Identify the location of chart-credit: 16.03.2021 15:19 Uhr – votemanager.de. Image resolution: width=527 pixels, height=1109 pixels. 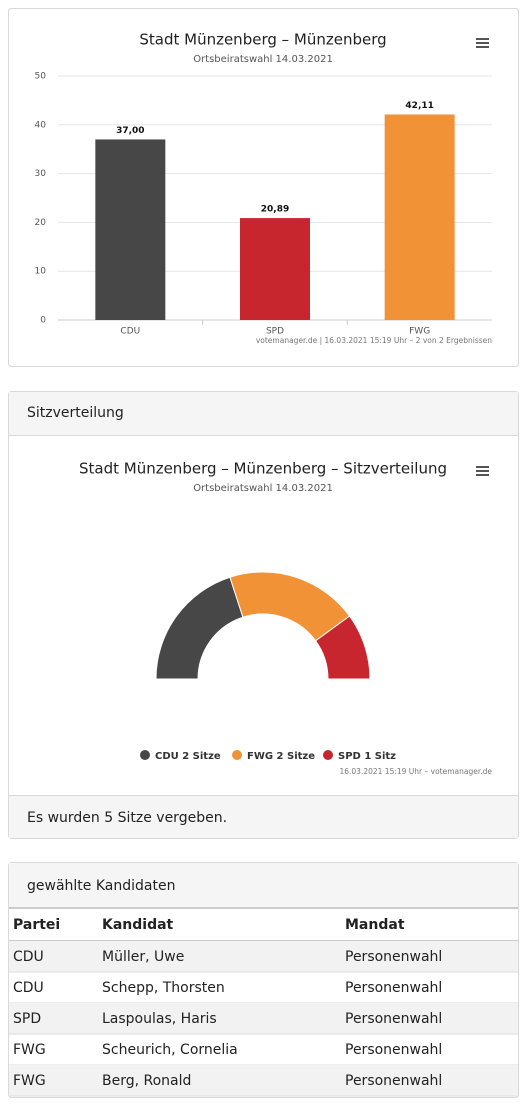
(415, 771).